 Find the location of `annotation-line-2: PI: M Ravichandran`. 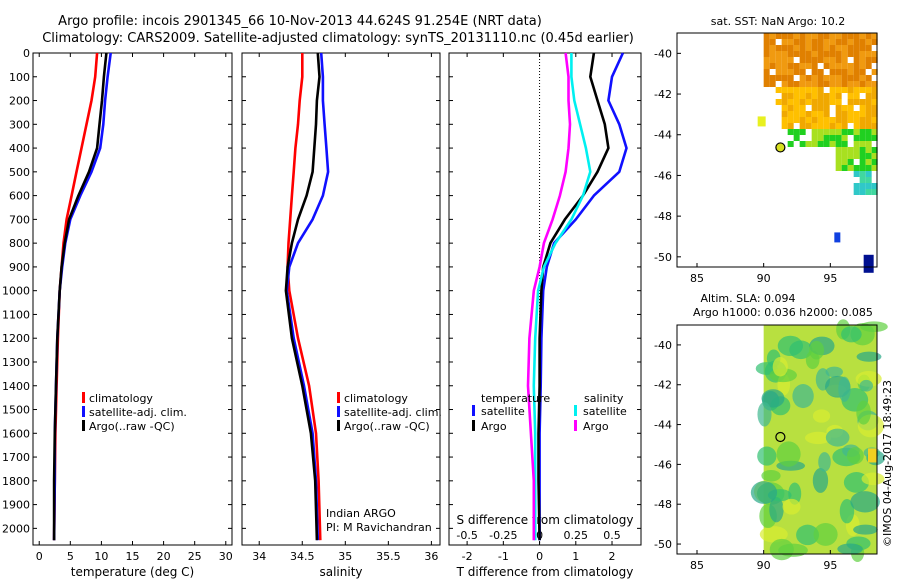

annotation-line-2: PI: M Ravichandran is located at coordinates (379, 527).